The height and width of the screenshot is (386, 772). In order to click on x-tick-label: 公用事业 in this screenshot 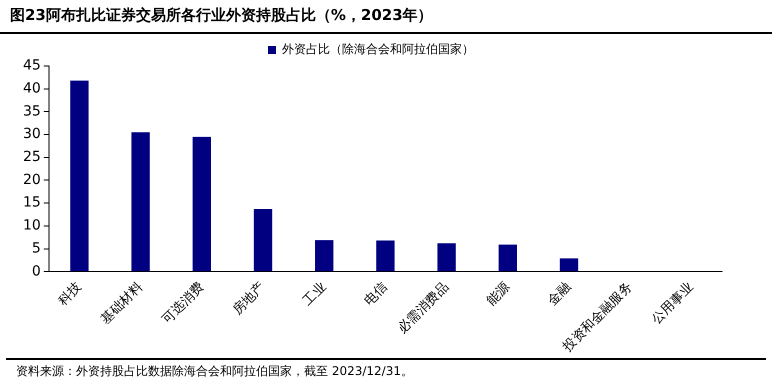, I will do `click(673, 304)`.